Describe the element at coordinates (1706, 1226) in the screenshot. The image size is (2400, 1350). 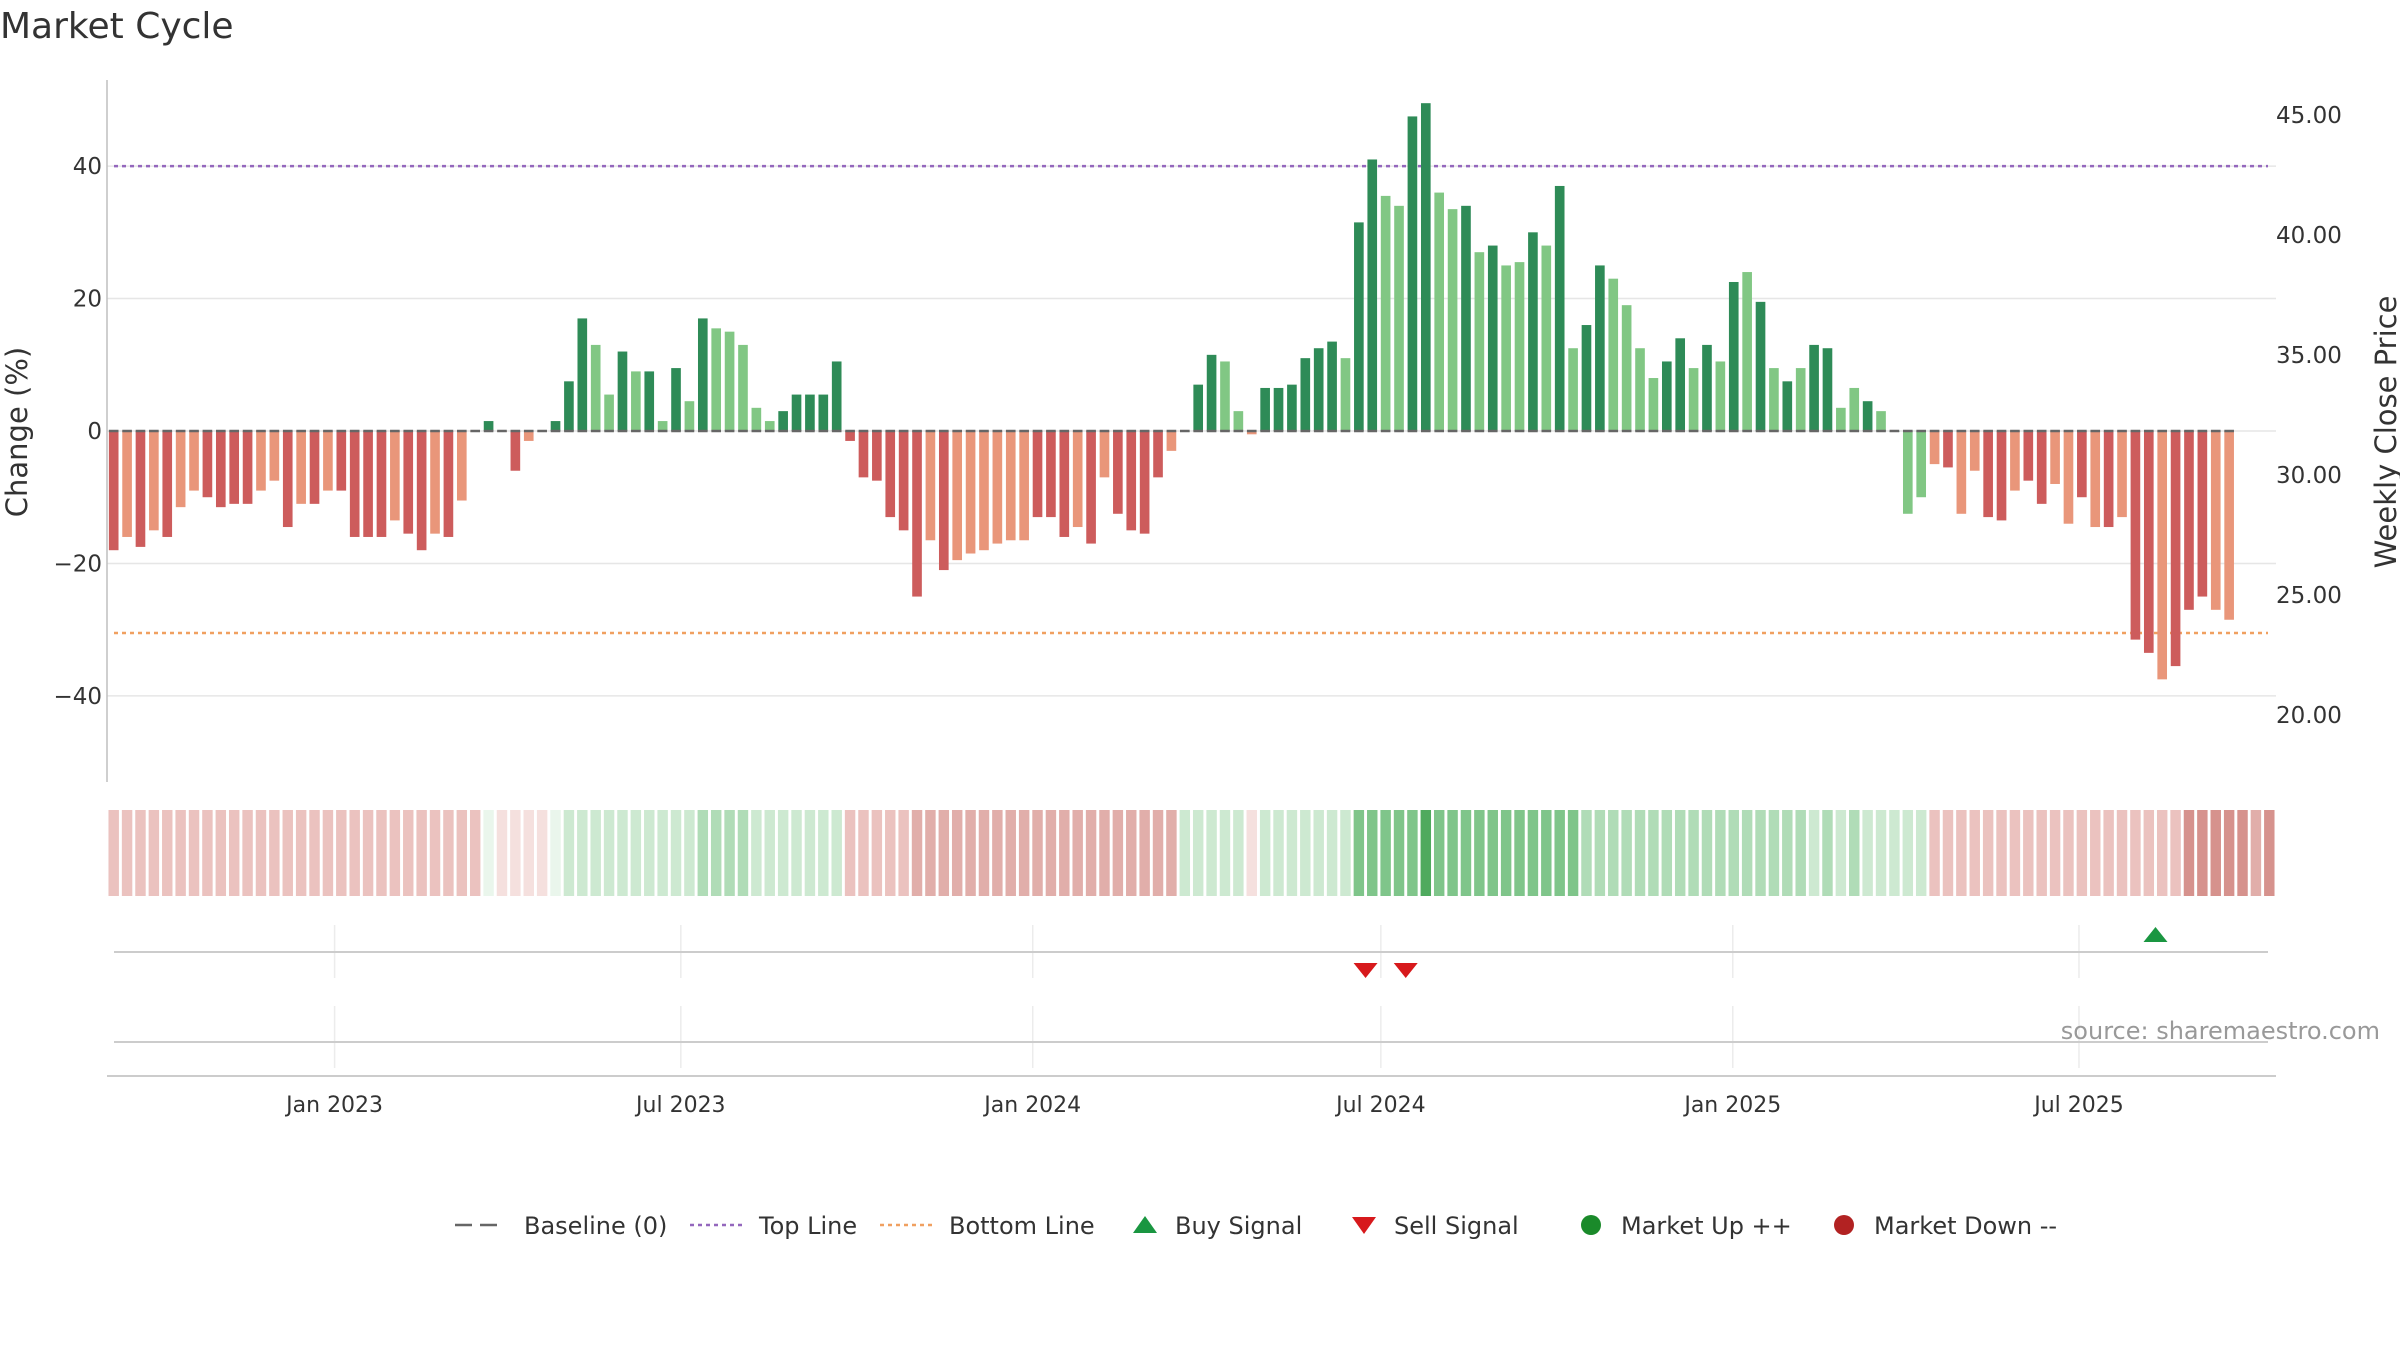
I see `legend-label: Market Up ++` at that location.